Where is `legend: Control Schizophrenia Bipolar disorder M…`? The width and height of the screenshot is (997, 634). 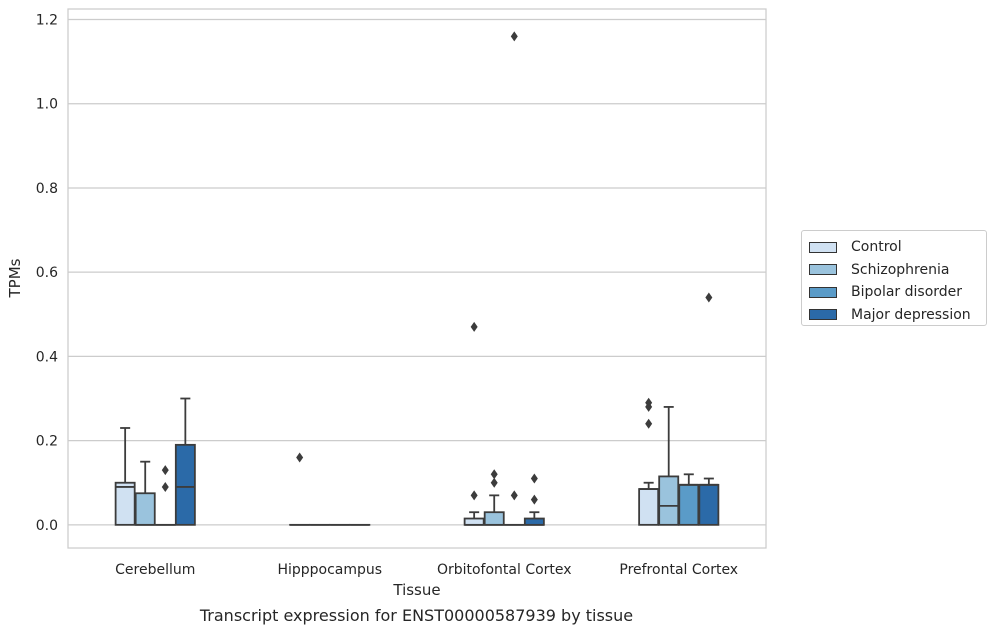 legend: Control Schizophrenia Bipolar disorder M… is located at coordinates (894, 278).